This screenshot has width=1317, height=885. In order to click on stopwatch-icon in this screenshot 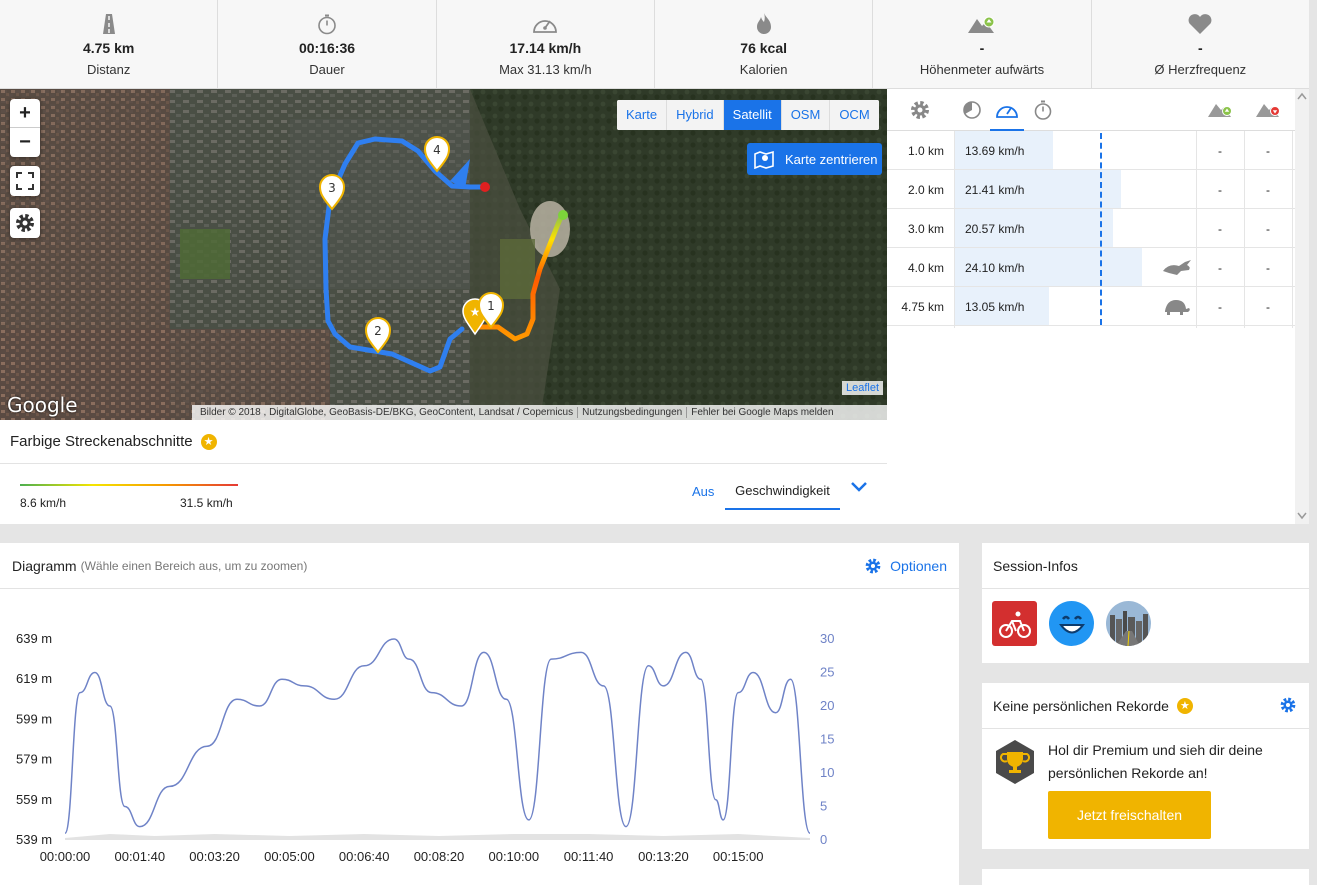, I will do `click(1043, 112)`.